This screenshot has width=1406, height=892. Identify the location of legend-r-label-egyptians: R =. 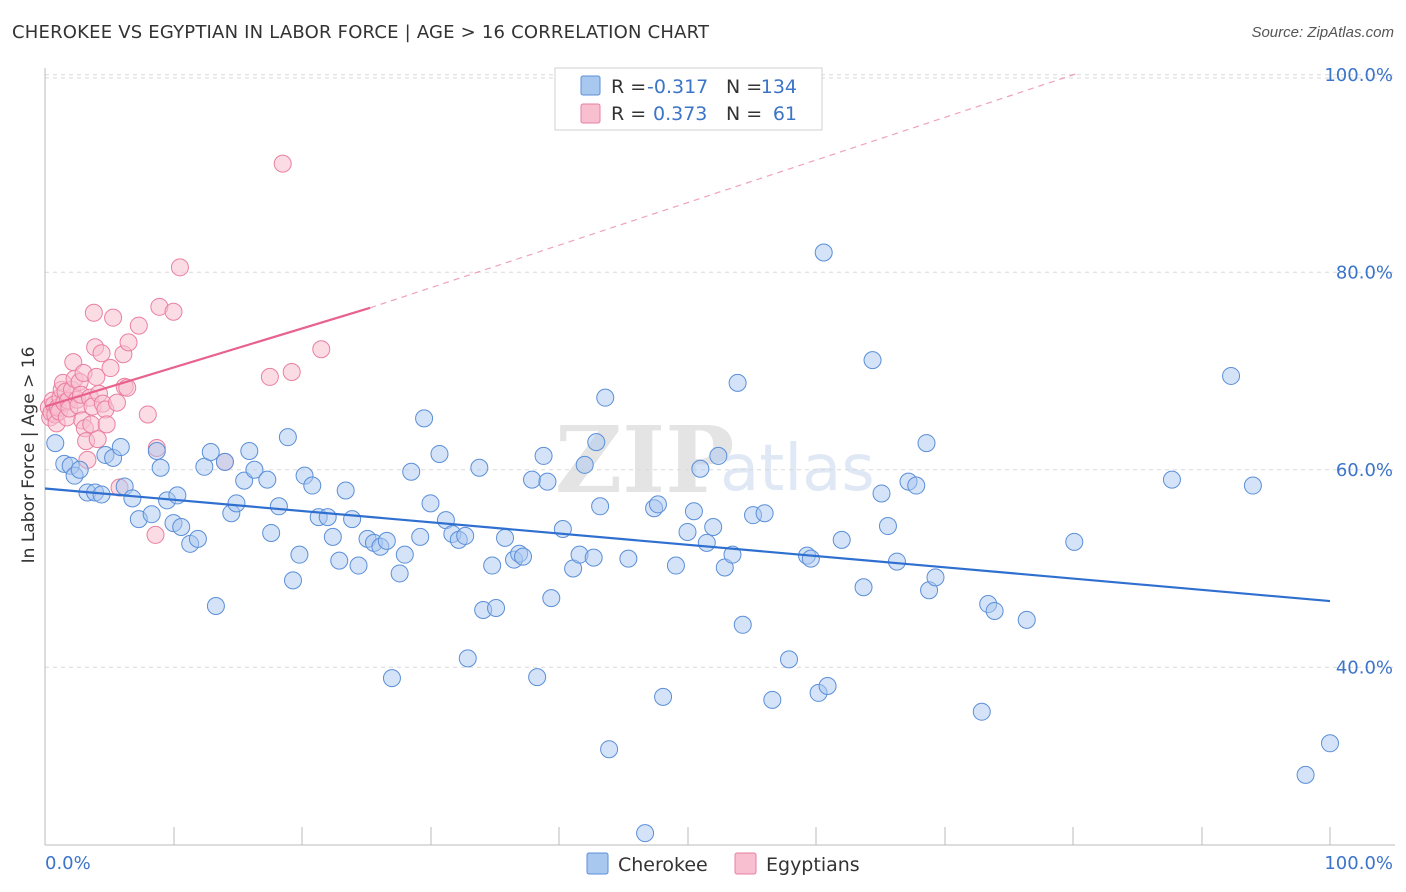
(628, 114).